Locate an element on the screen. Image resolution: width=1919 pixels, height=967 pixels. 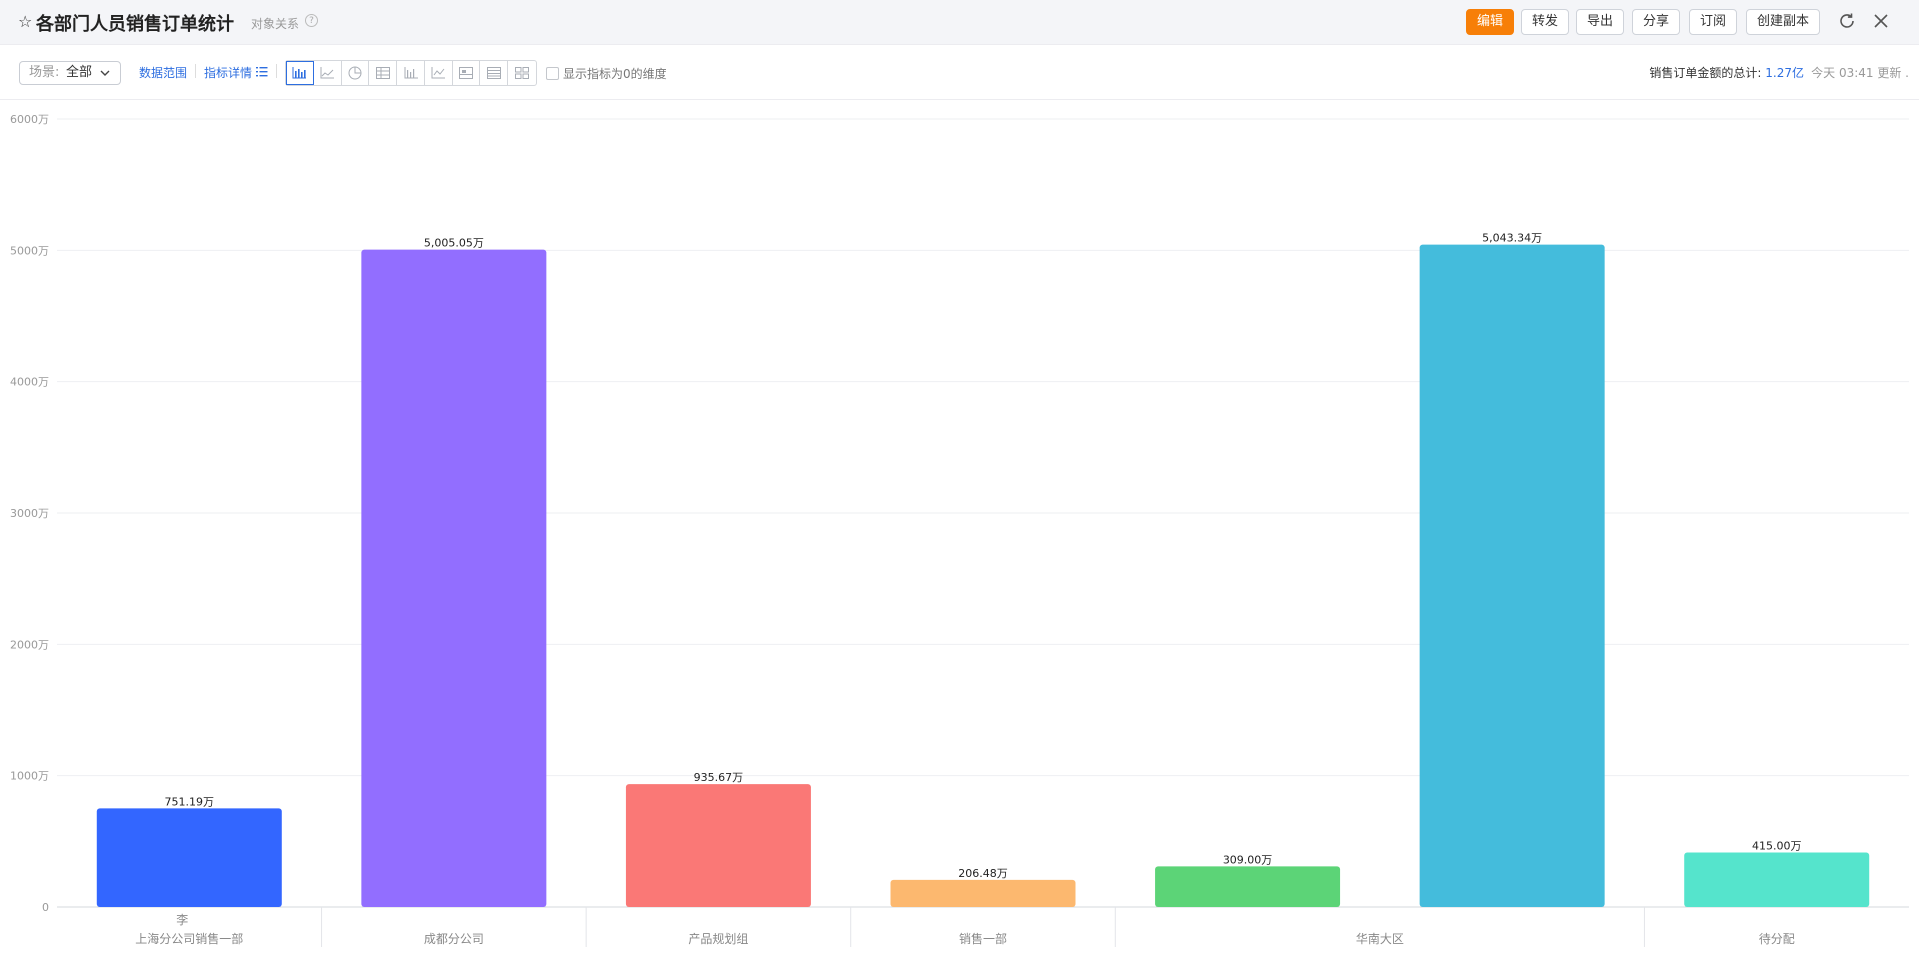
category-label: 成都分公司 is located at coordinates (454, 939).